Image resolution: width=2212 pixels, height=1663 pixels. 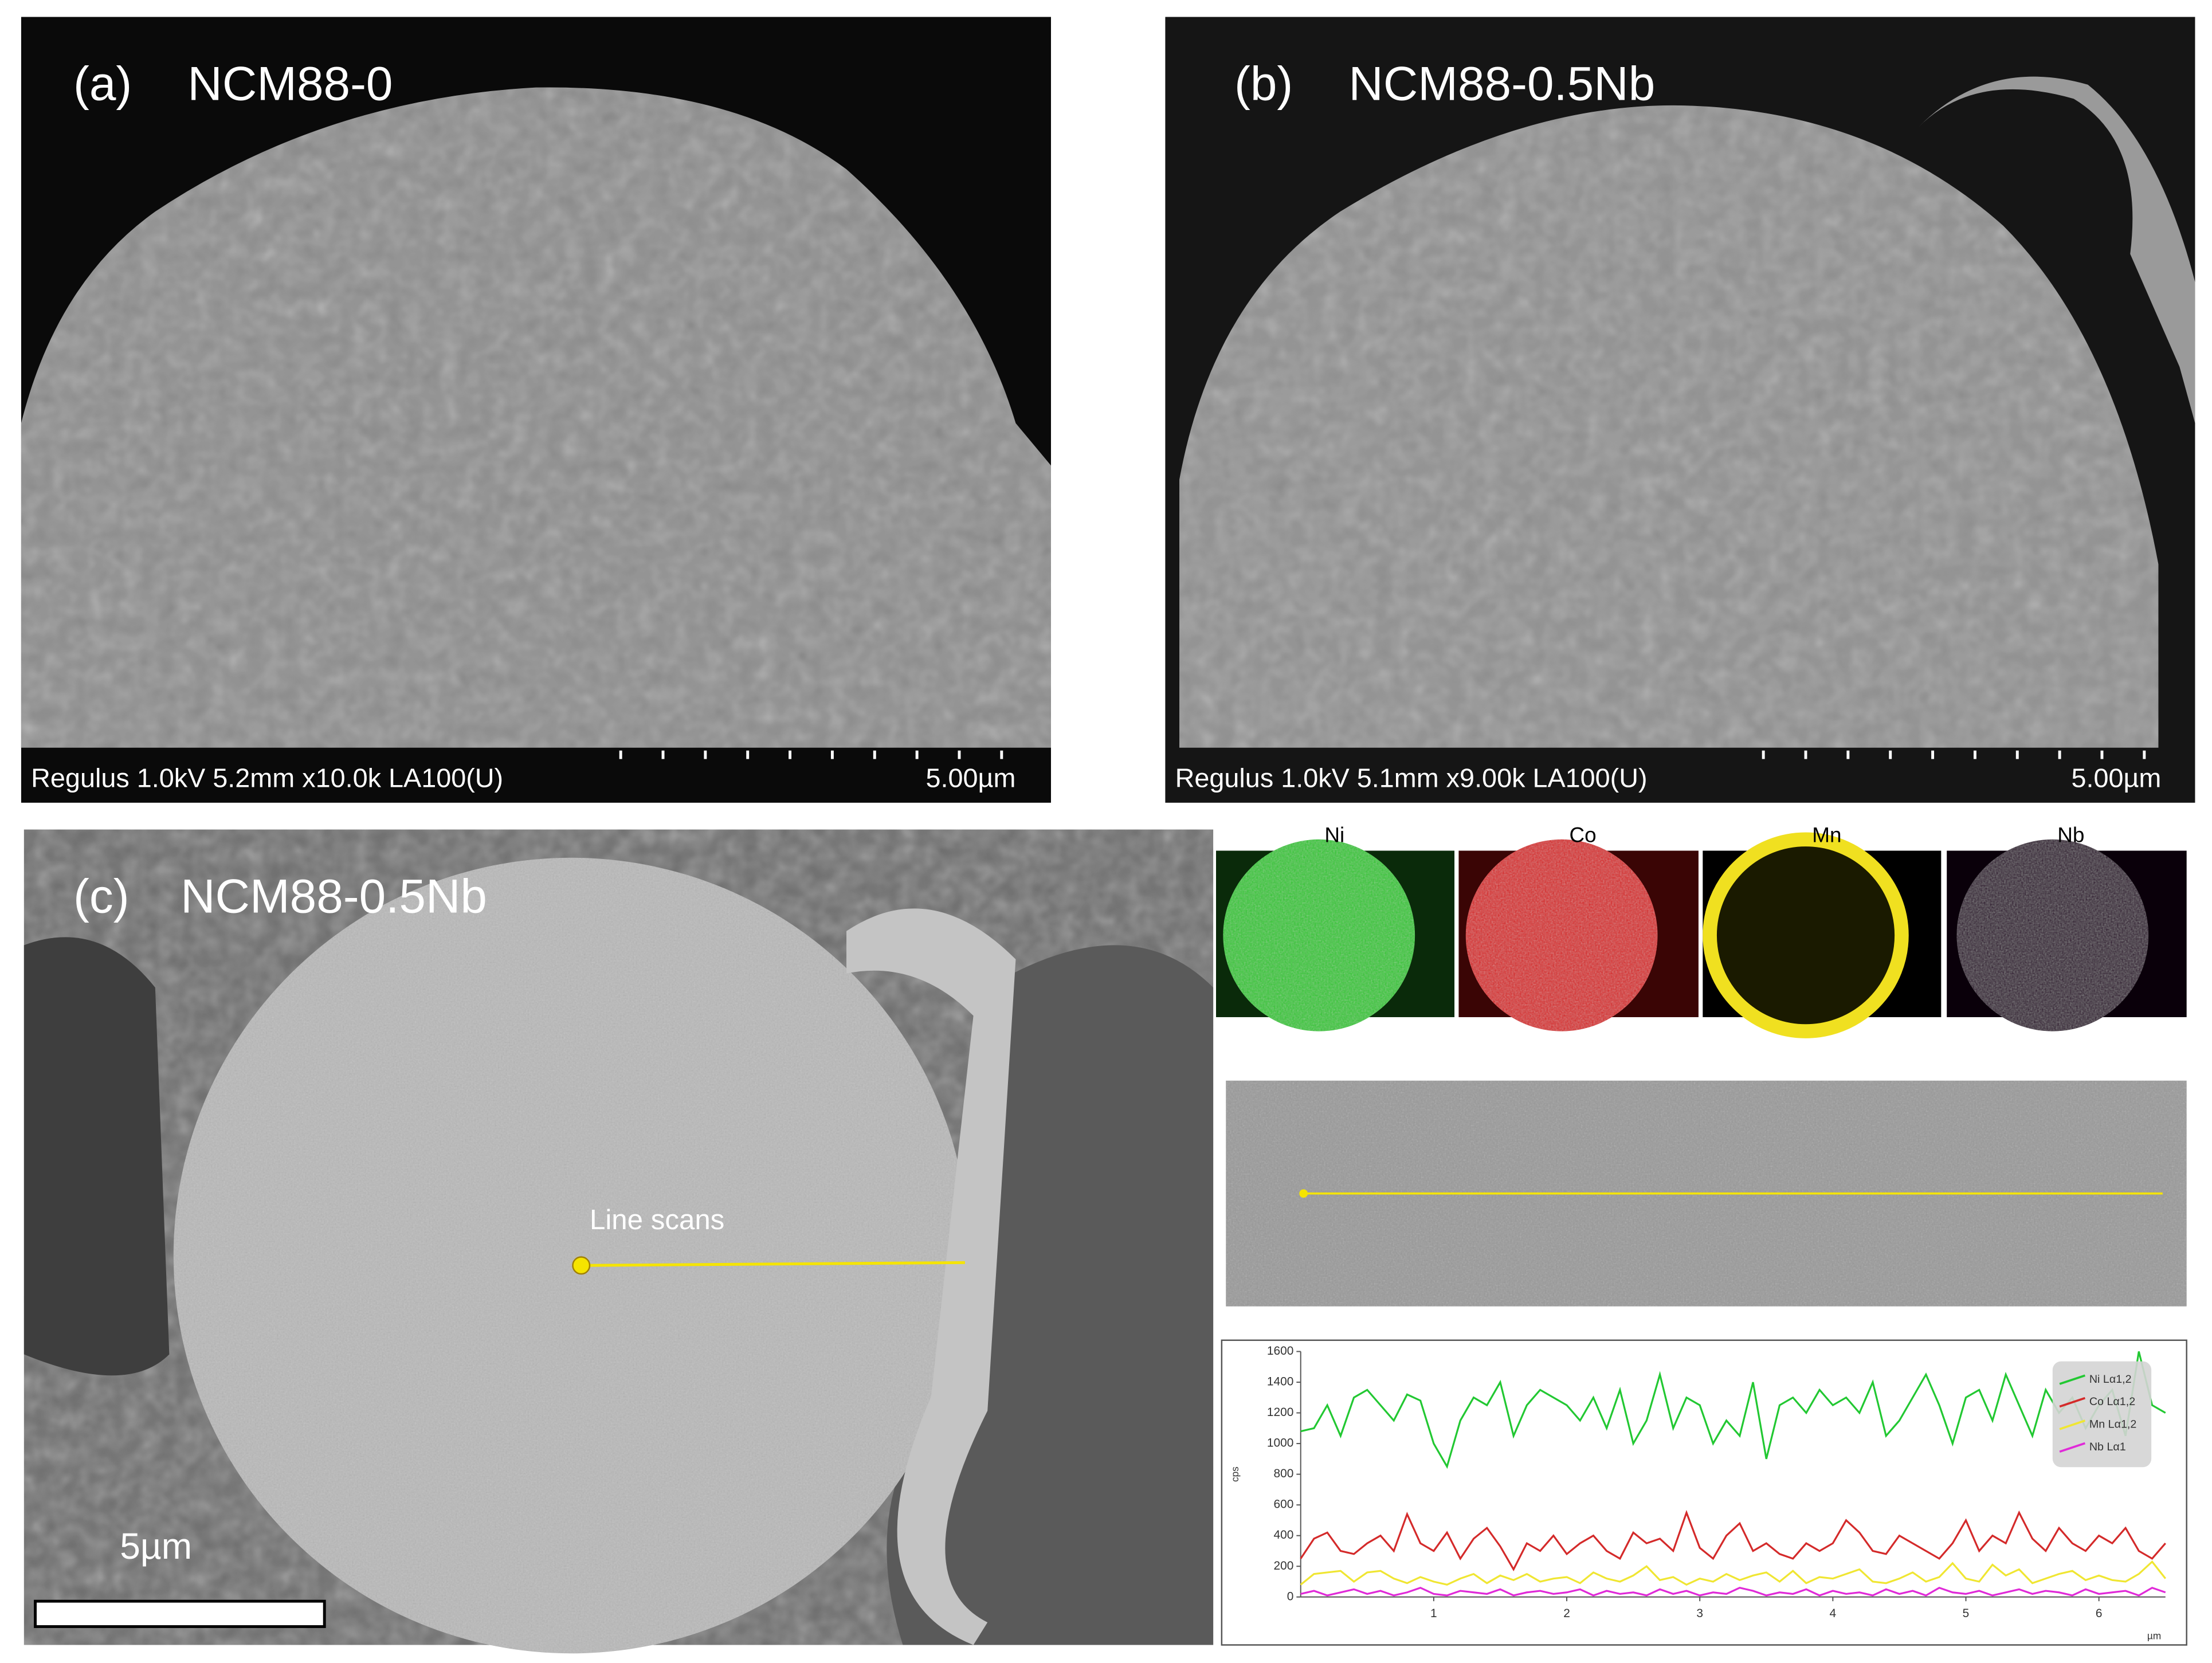 What do you see at coordinates (156, 1546) in the screenshot?
I see `scale-label: 5µm` at bounding box center [156, 1546].